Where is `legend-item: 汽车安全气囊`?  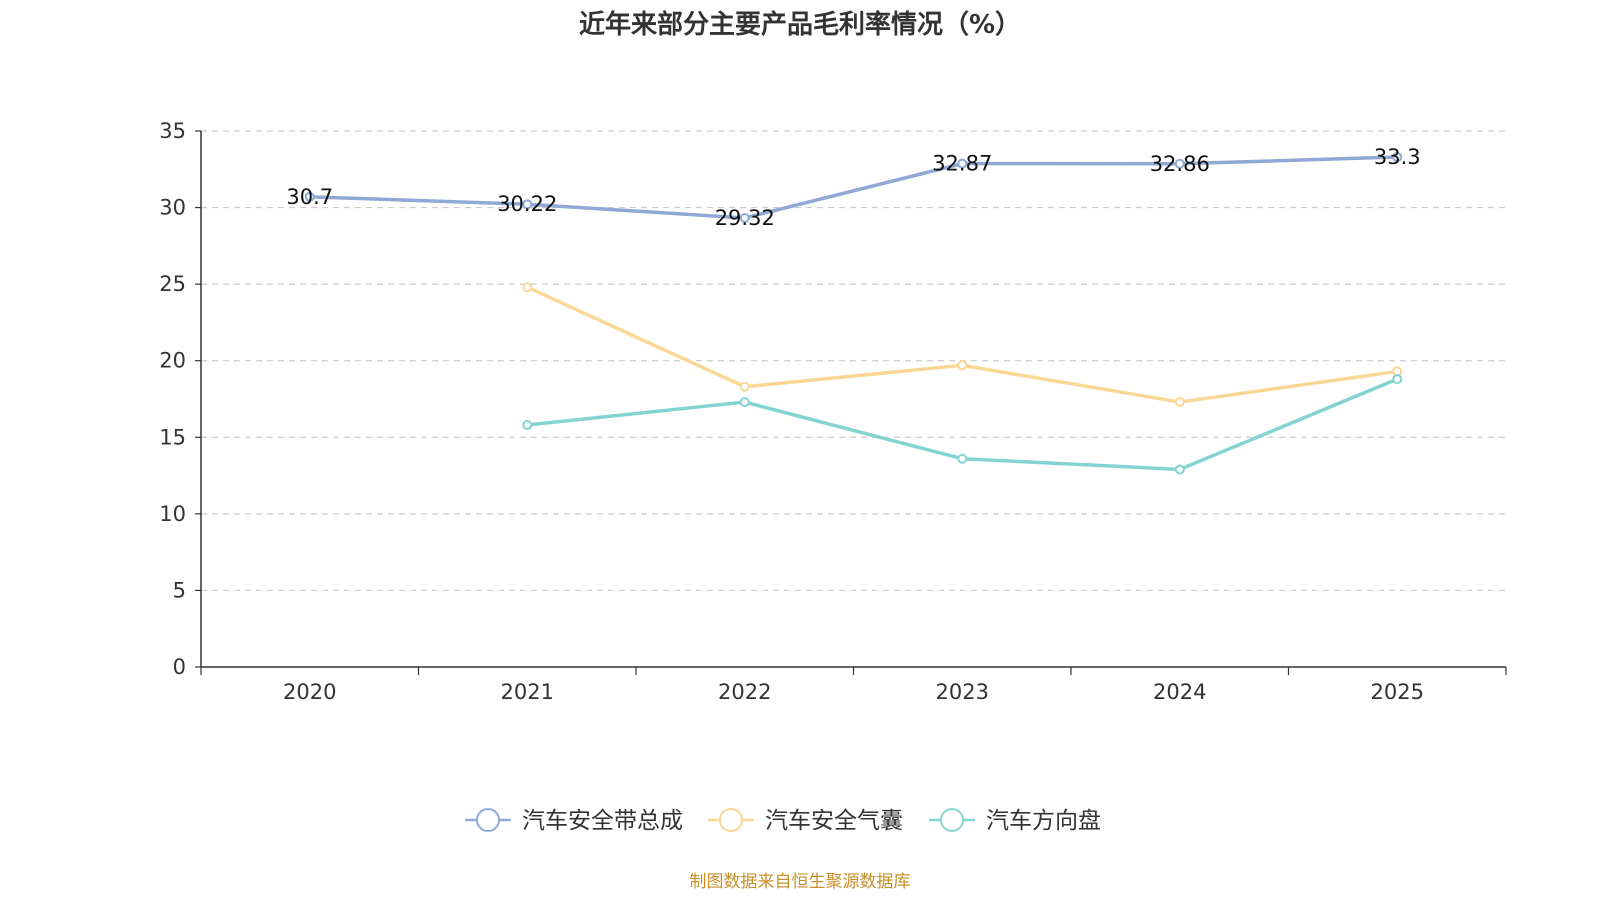 legend-item: 汽车安全气囊 is located at coordinates (805, 821).